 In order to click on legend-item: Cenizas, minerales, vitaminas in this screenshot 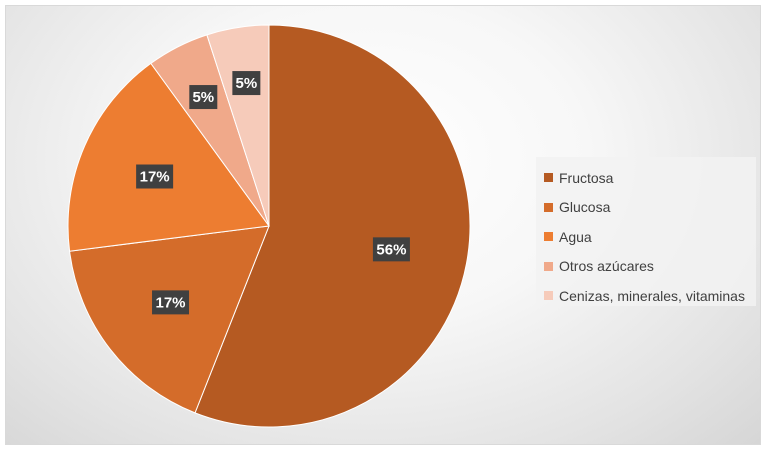, I will do `click(650, 296)`.